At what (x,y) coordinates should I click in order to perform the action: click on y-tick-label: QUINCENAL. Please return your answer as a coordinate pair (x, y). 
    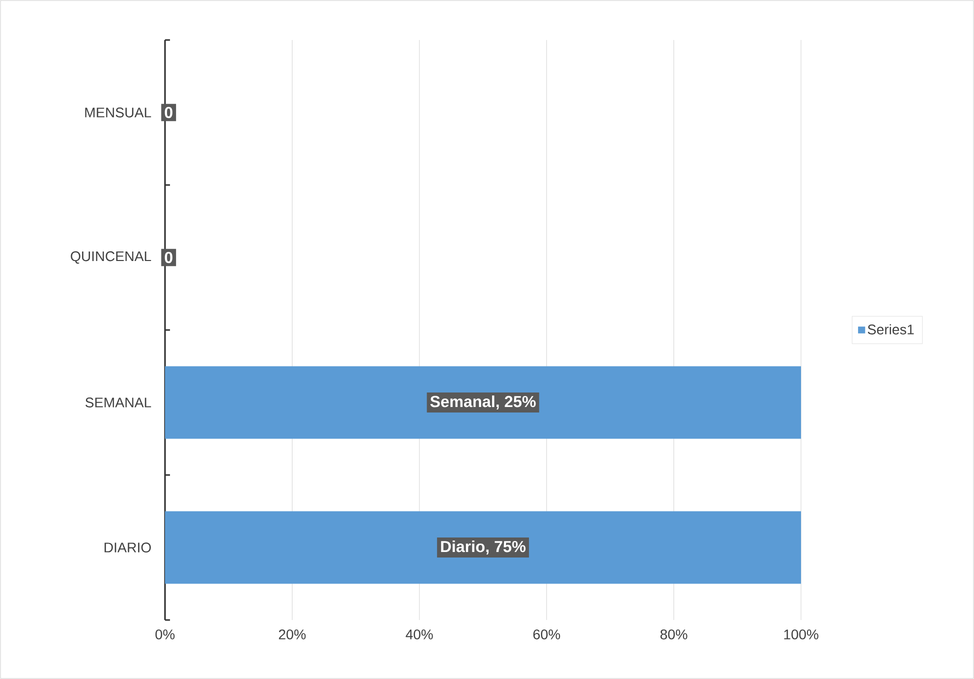
    Looking at the image, I should click on (111, 257).